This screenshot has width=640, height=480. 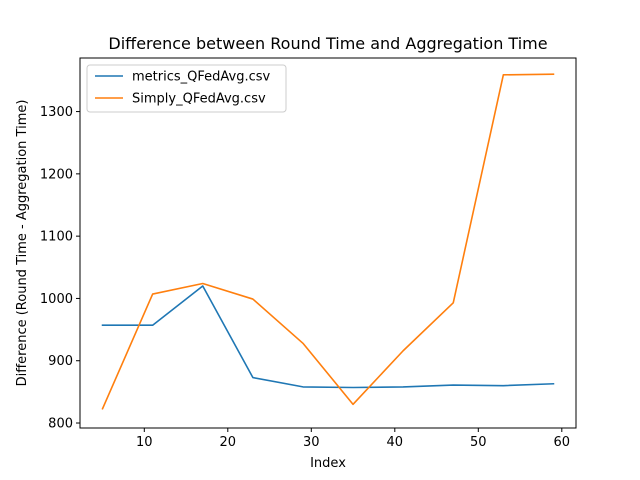 What do you see at coordinates (201, 77) in the screenshot?
I see `legend-label-1: metrics_QFedAvg.csv` at bounding box center [201, 77].